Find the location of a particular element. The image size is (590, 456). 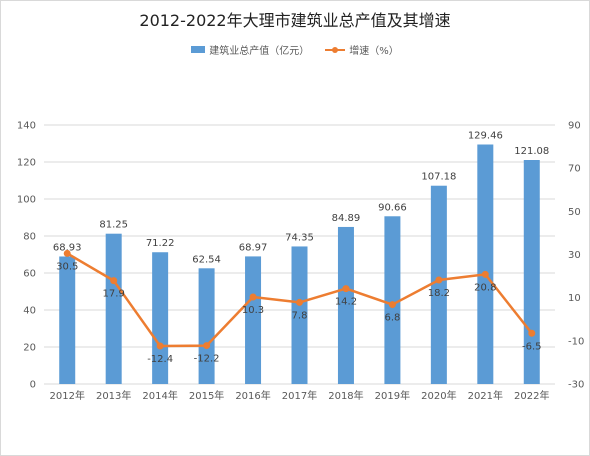

growth-data-label: 7.8 is located at coordinates (300, 315).